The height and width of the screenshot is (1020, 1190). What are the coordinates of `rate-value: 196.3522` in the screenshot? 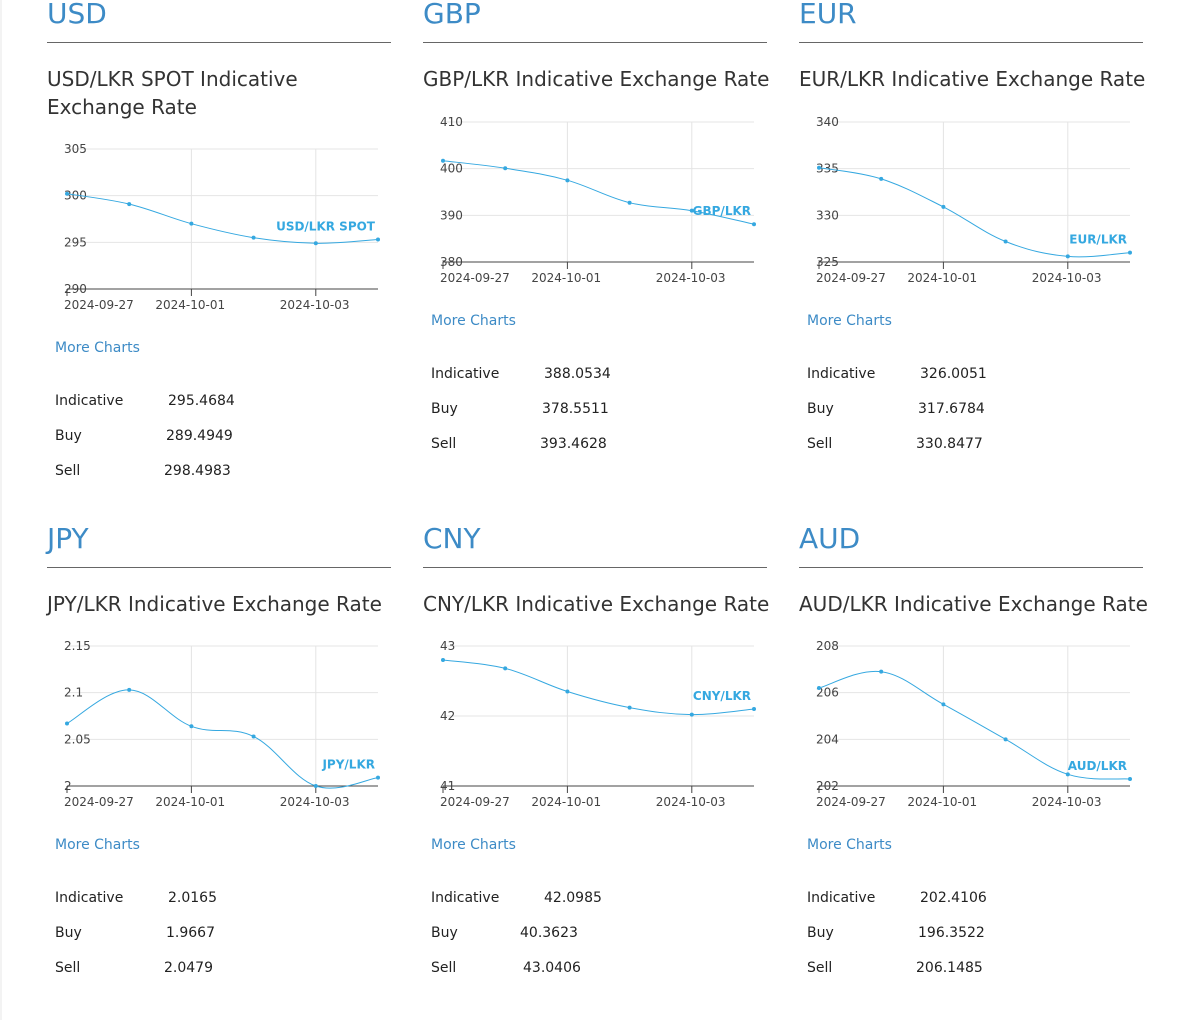 It's located at (951, 933).